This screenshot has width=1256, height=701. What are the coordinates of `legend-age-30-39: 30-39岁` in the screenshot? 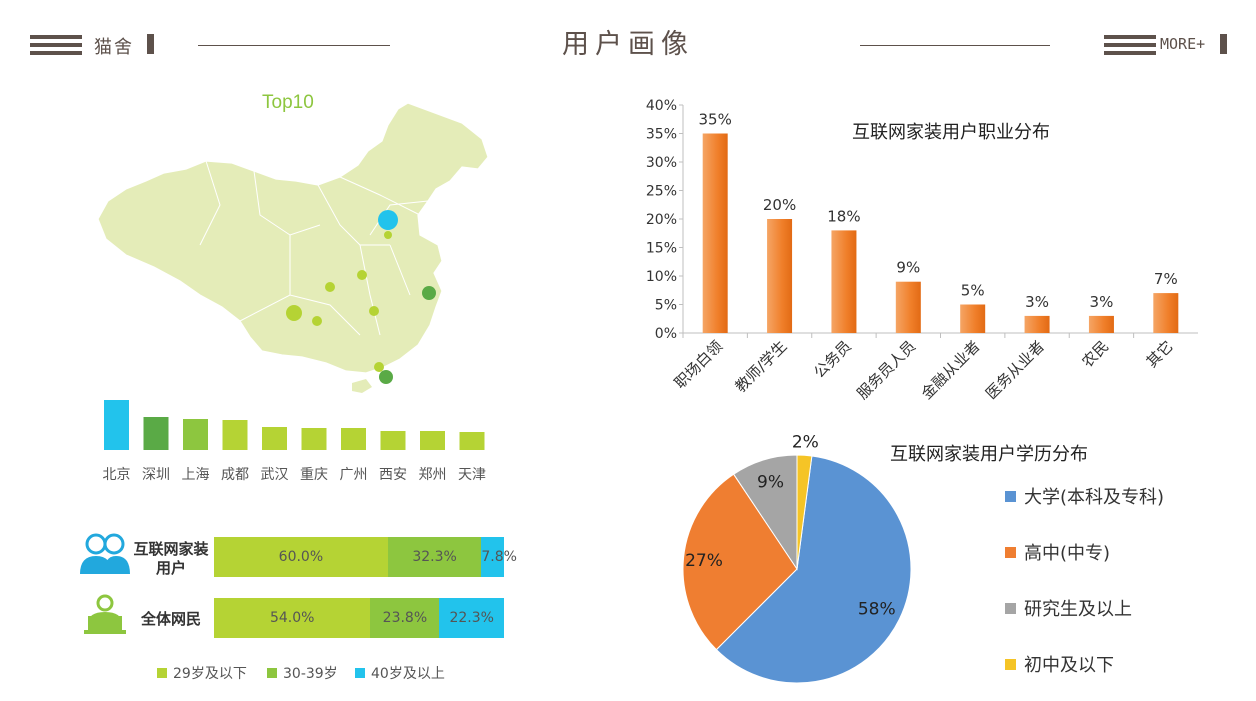 It's located at (302, 673).